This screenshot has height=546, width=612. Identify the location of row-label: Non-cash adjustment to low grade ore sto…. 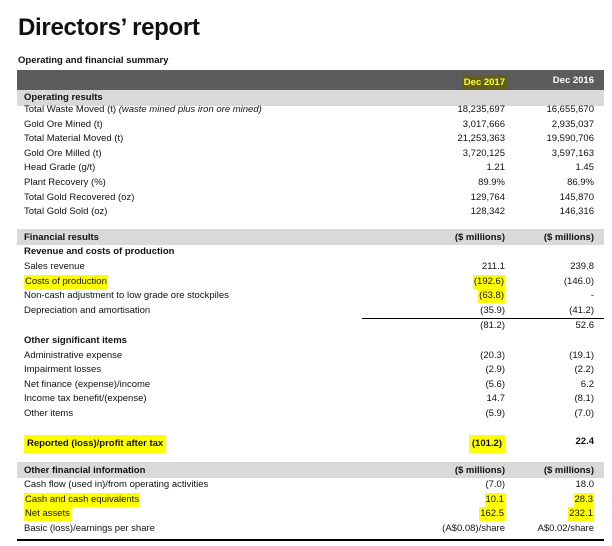
(126, 295).